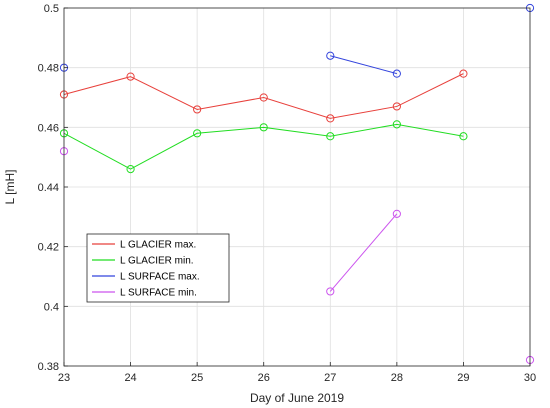  What do you see at coordinates (158, 293) in the screenshot?
I see `legend-entry: L SURFACE min.` at bounding box center [158, 293].